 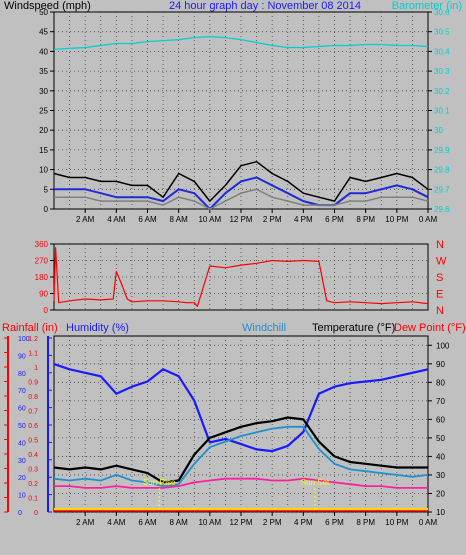 I want to click on legend-item: Rainfall (in), so click(x=30, y=328).